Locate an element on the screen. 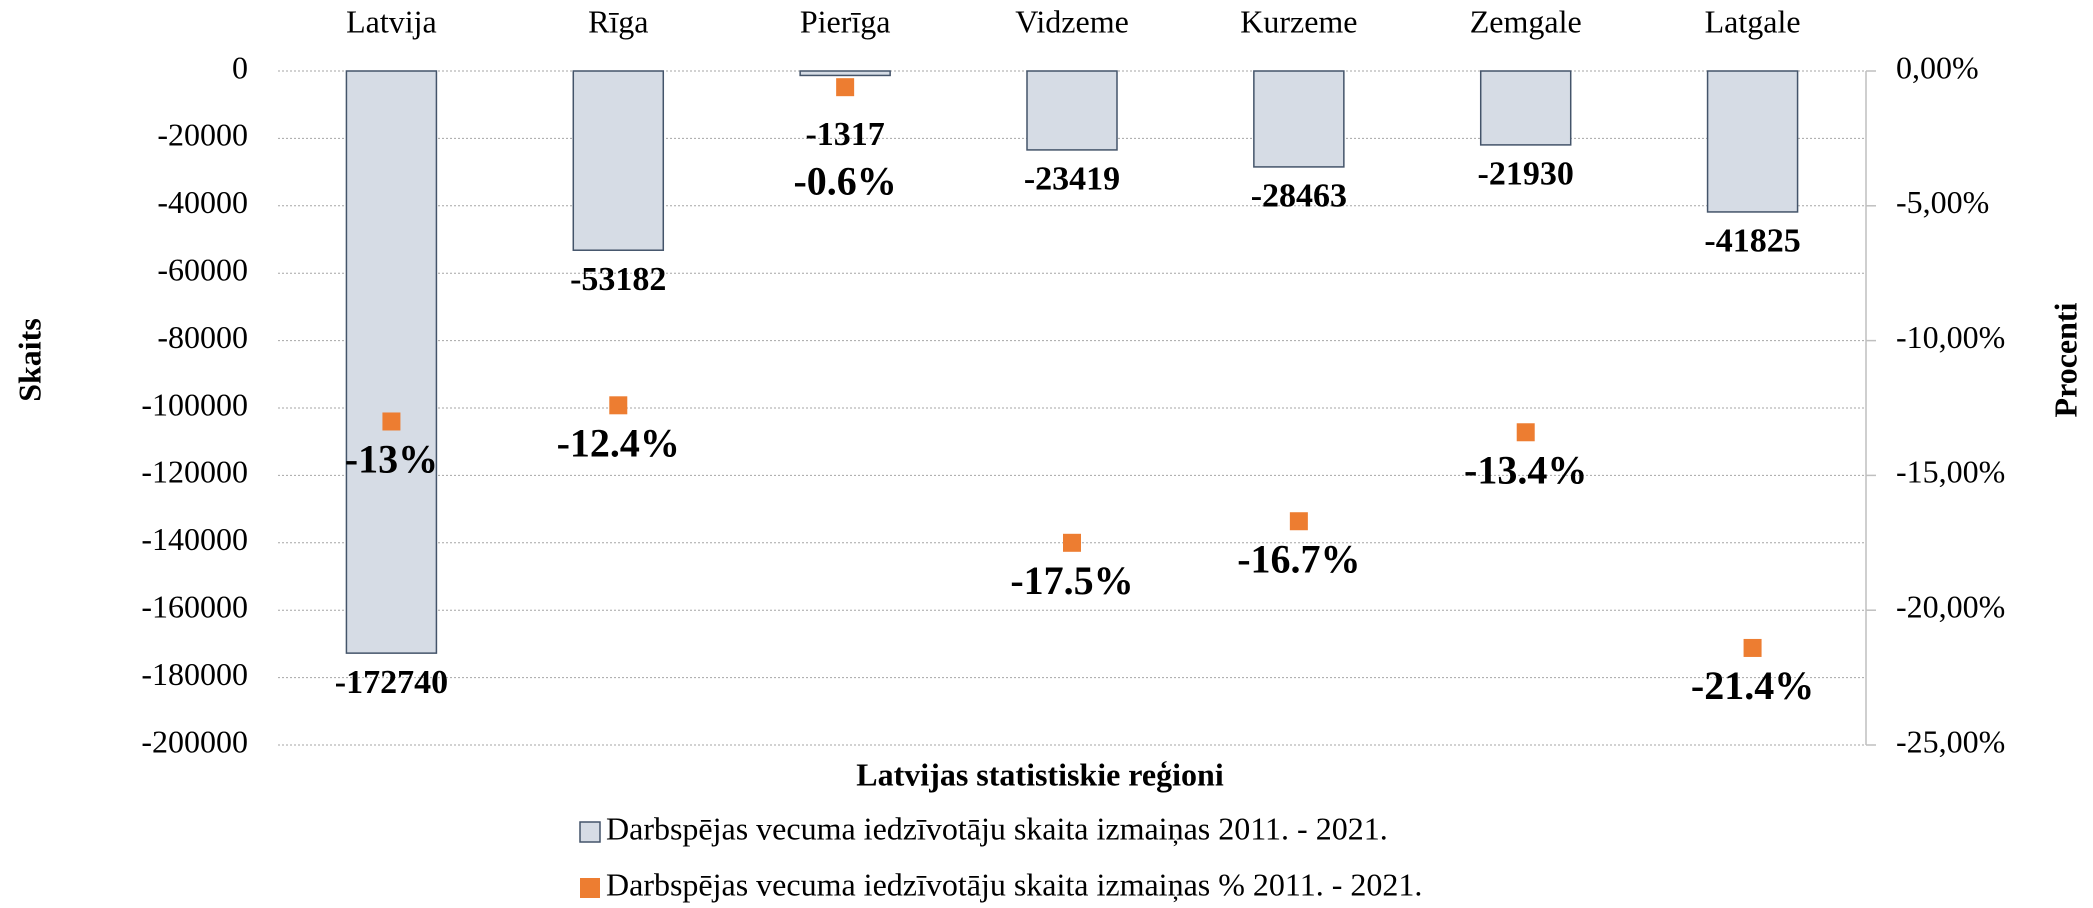 Image resolution: width=2093 pixels, height=908 pixels. y-tick-label: -140000 is located at coordinates (194, 539).